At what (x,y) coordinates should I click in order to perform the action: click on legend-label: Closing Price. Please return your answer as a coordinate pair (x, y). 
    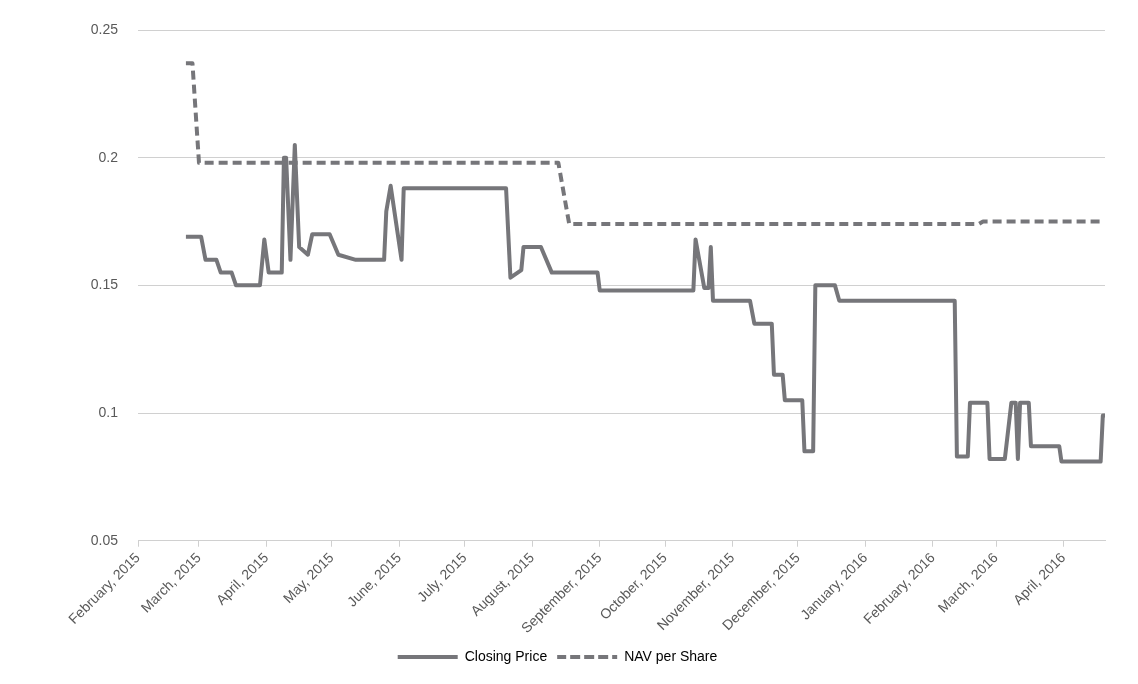
    Looking at the image, I should click on (506, 655).